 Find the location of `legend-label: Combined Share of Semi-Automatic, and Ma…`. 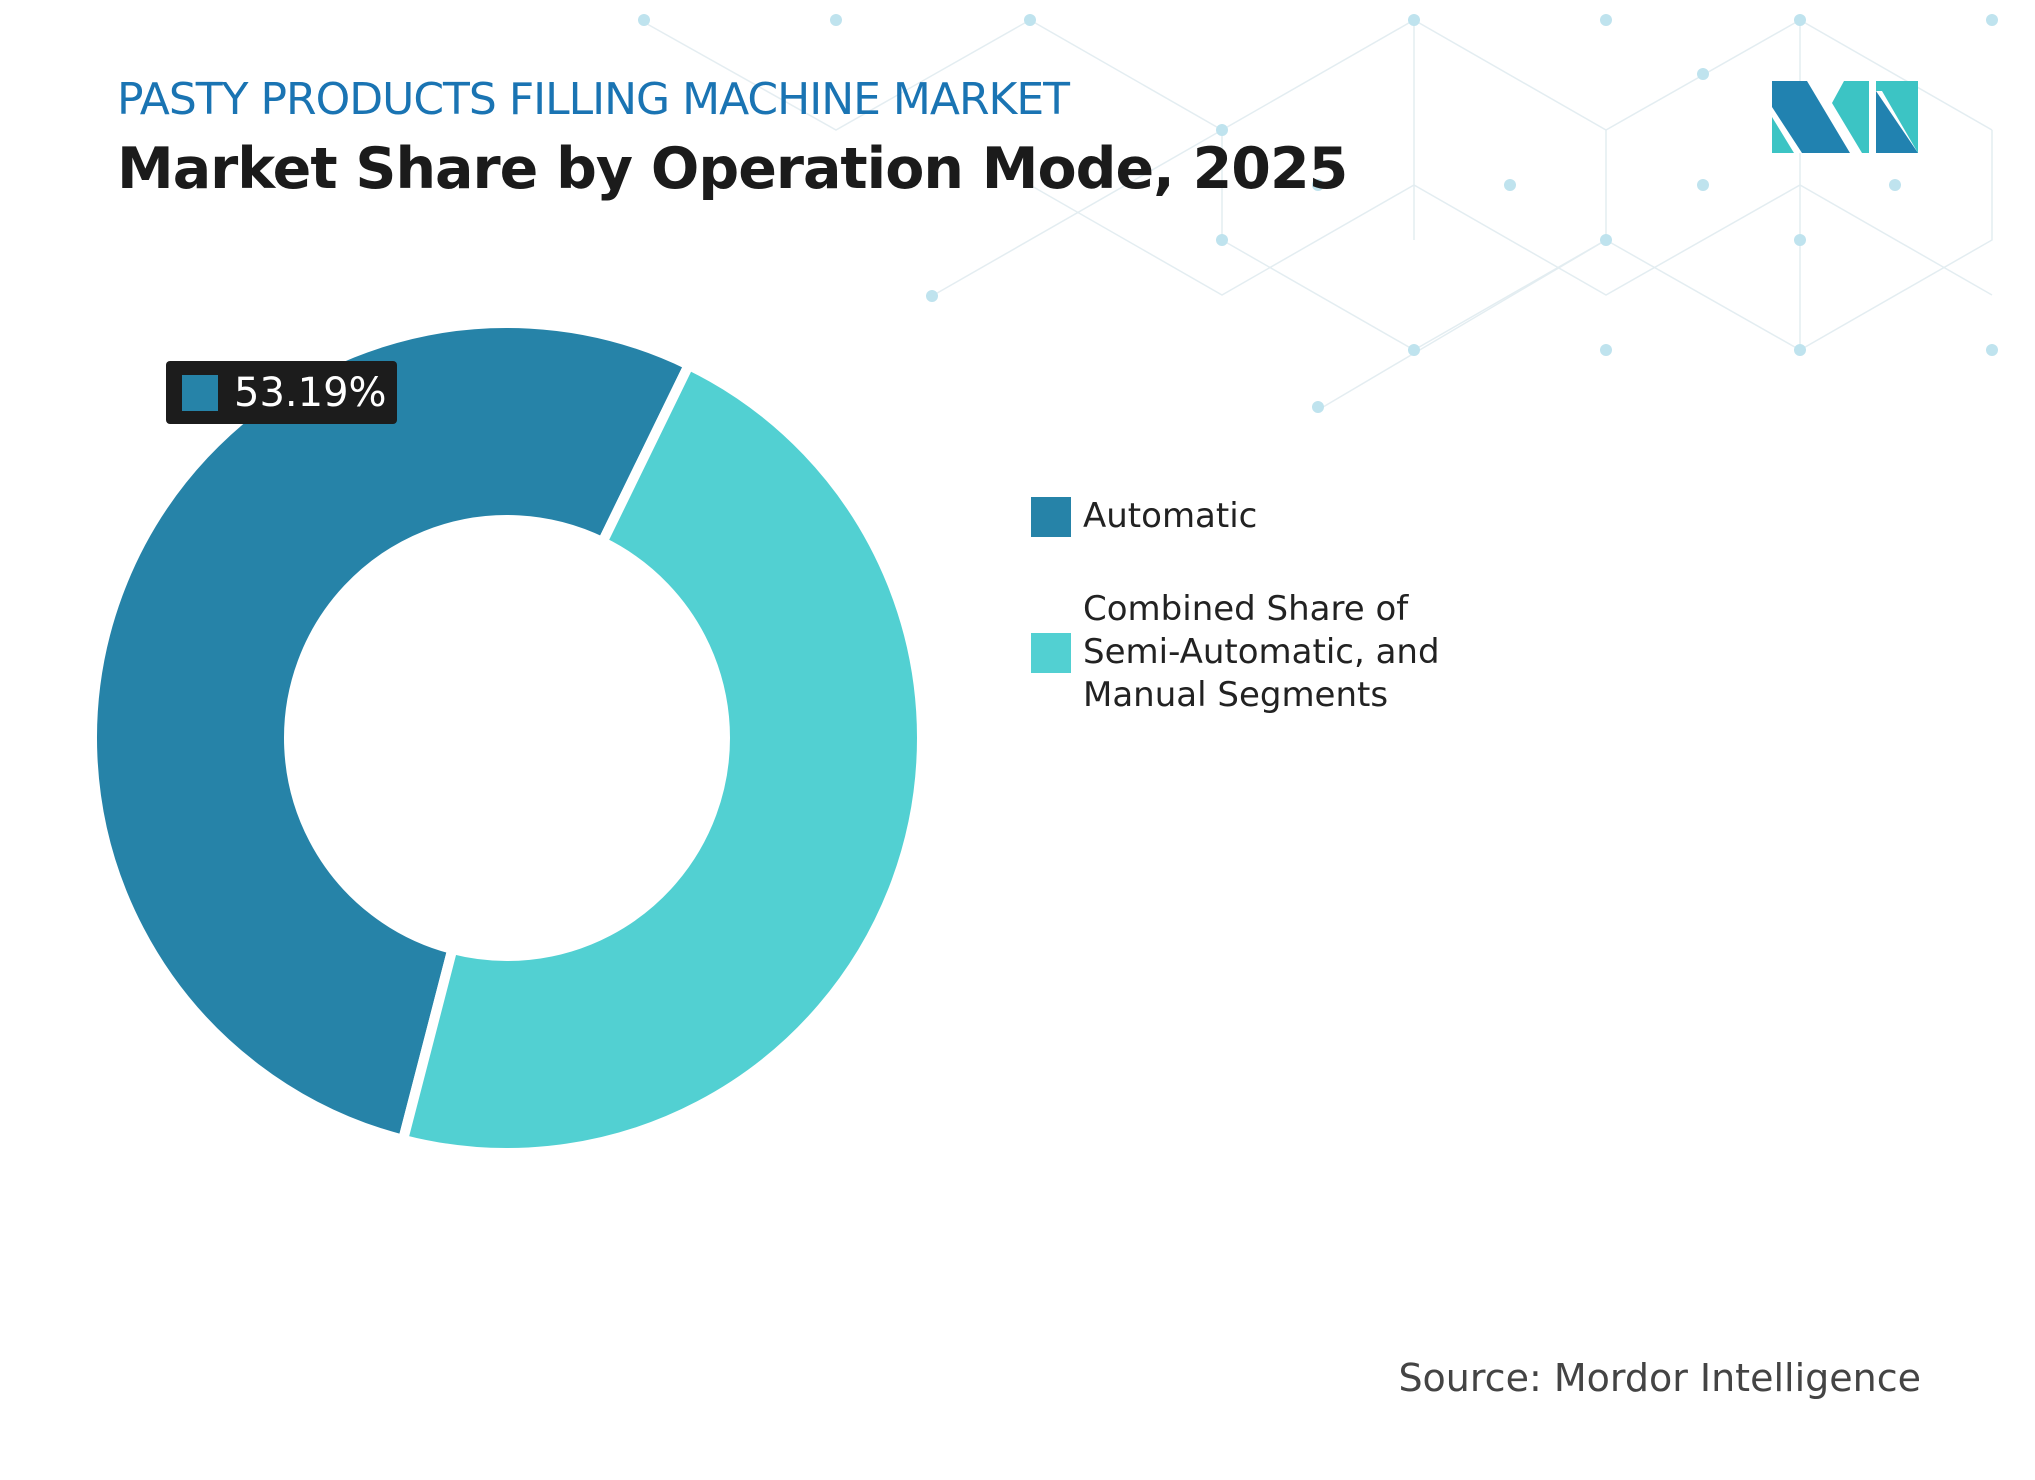

legend-label: Combined Share of Semi-Automatic, and Ma… is located at coordinates (1261, 652).